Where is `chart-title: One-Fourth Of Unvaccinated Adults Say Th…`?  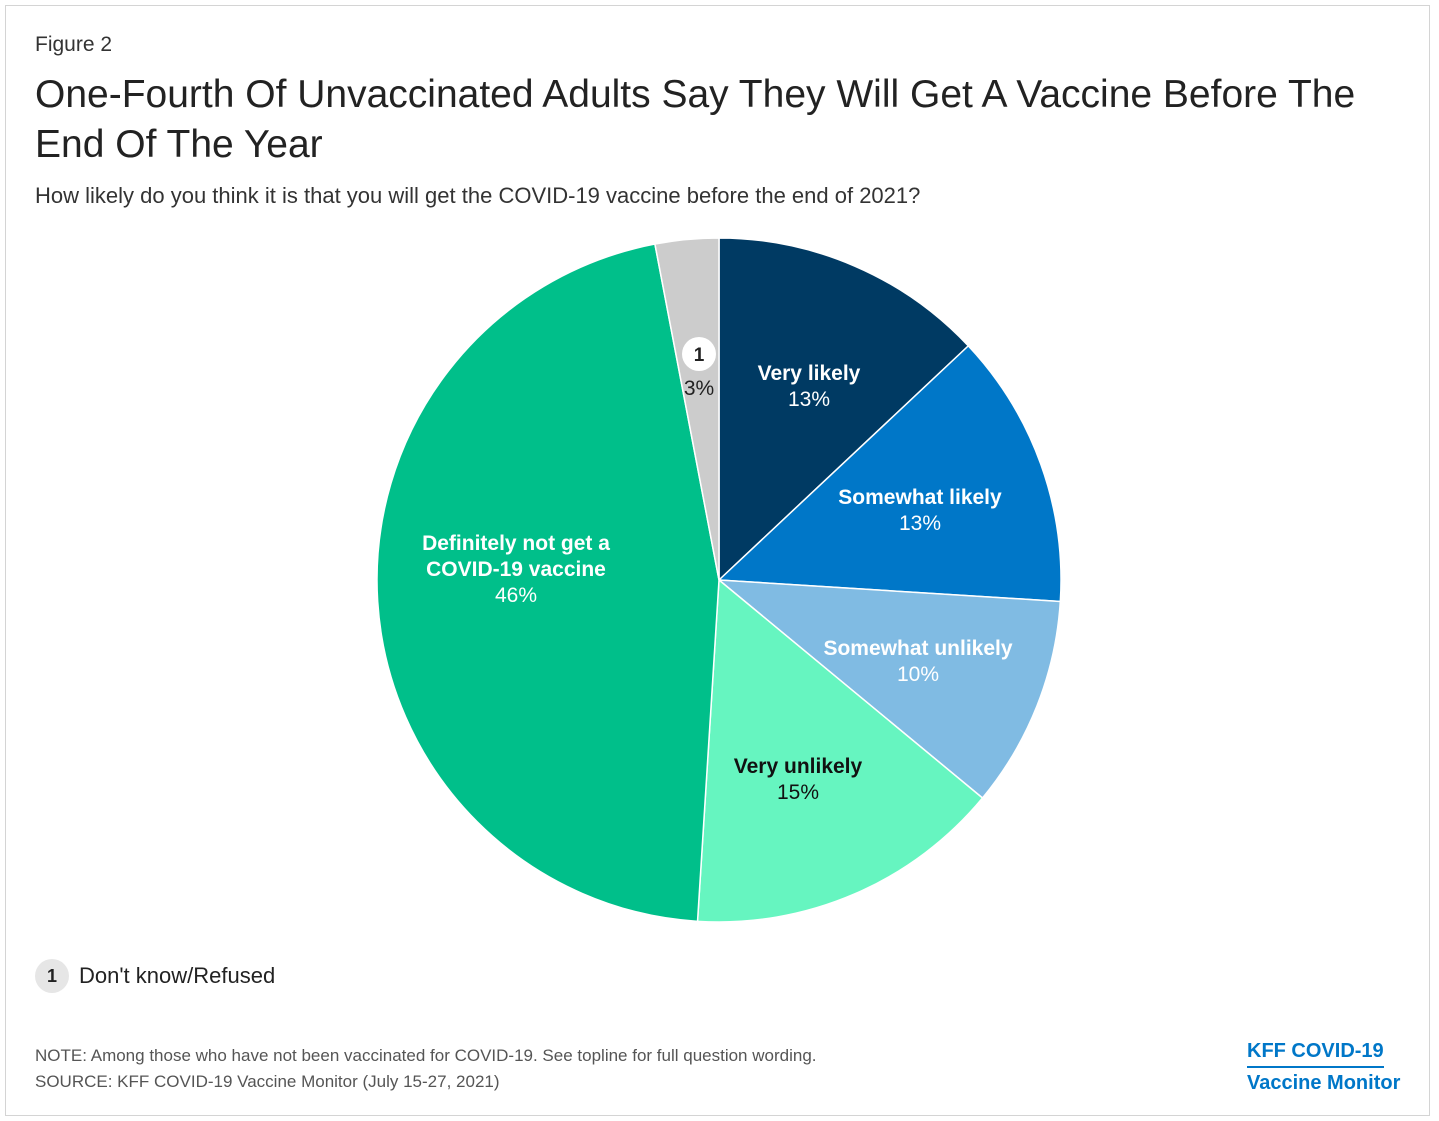 chart-title: One-Fourth Of Unvaccinated Adults Say Th… is located at coordinates (695, 119).